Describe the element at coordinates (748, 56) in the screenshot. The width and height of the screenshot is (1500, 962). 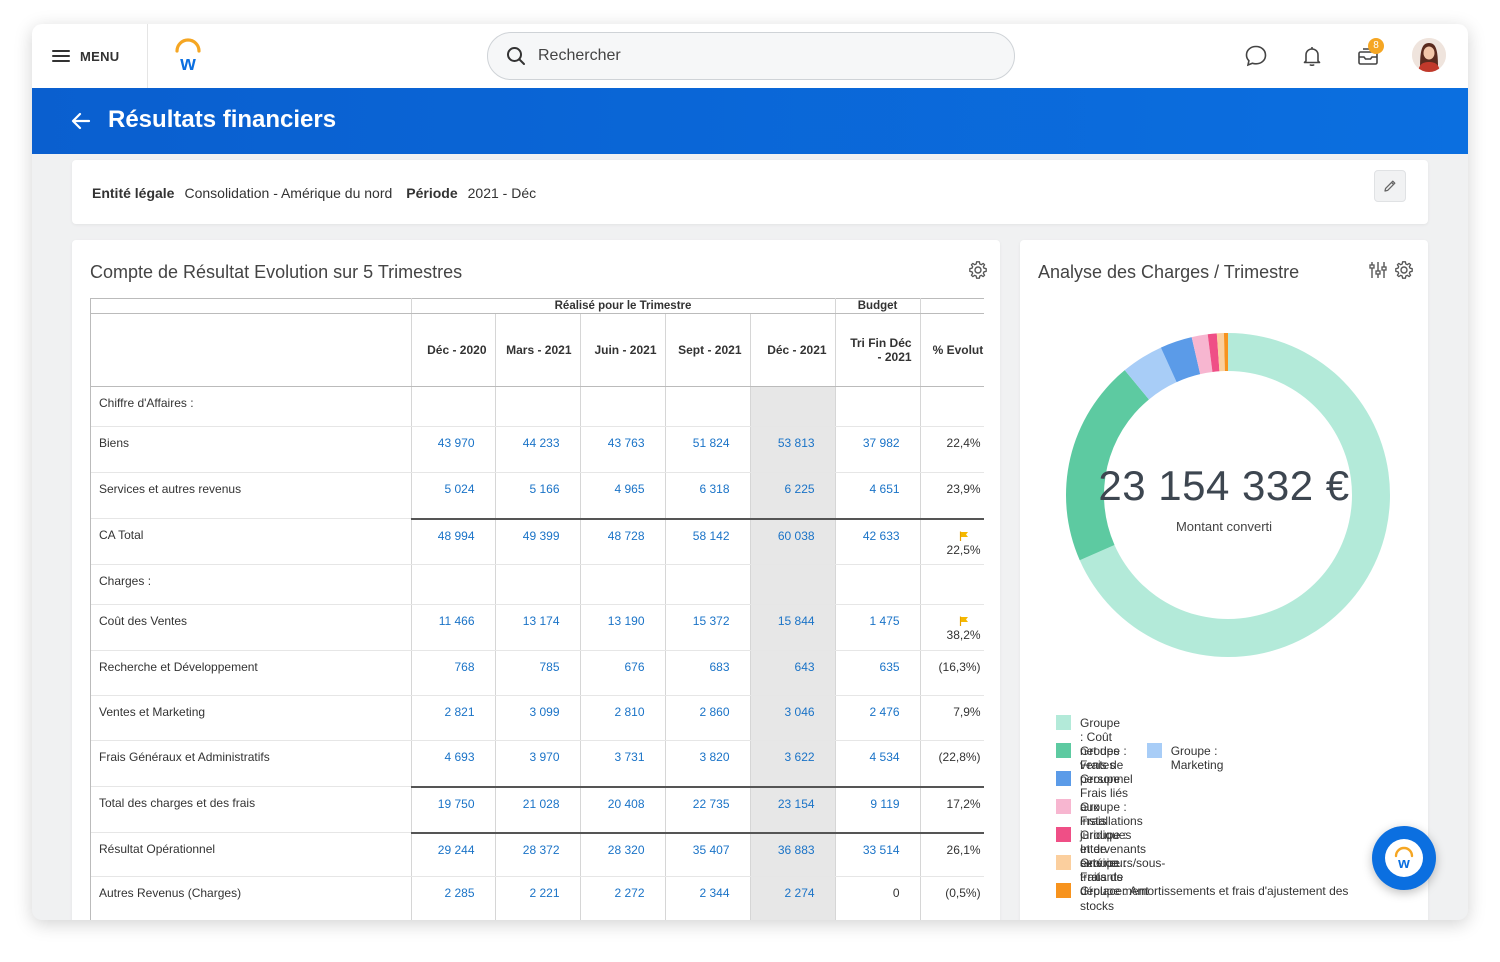
I see `search-input` at that location.